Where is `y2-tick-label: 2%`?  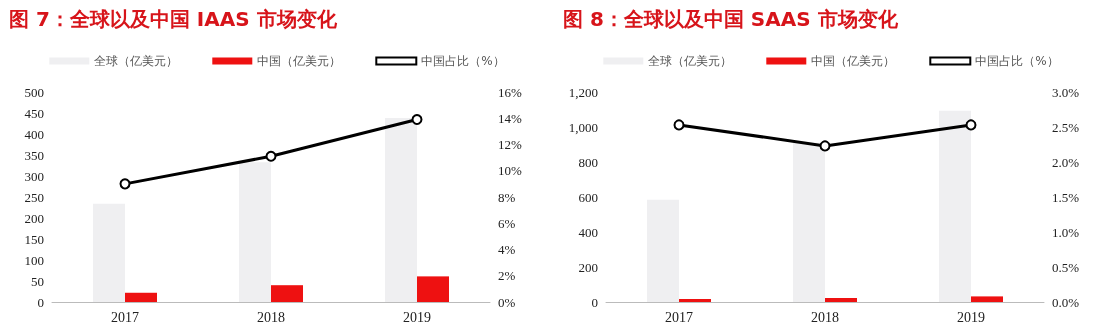 y2-tick-label: 2% is located at coordinates (507, 276).